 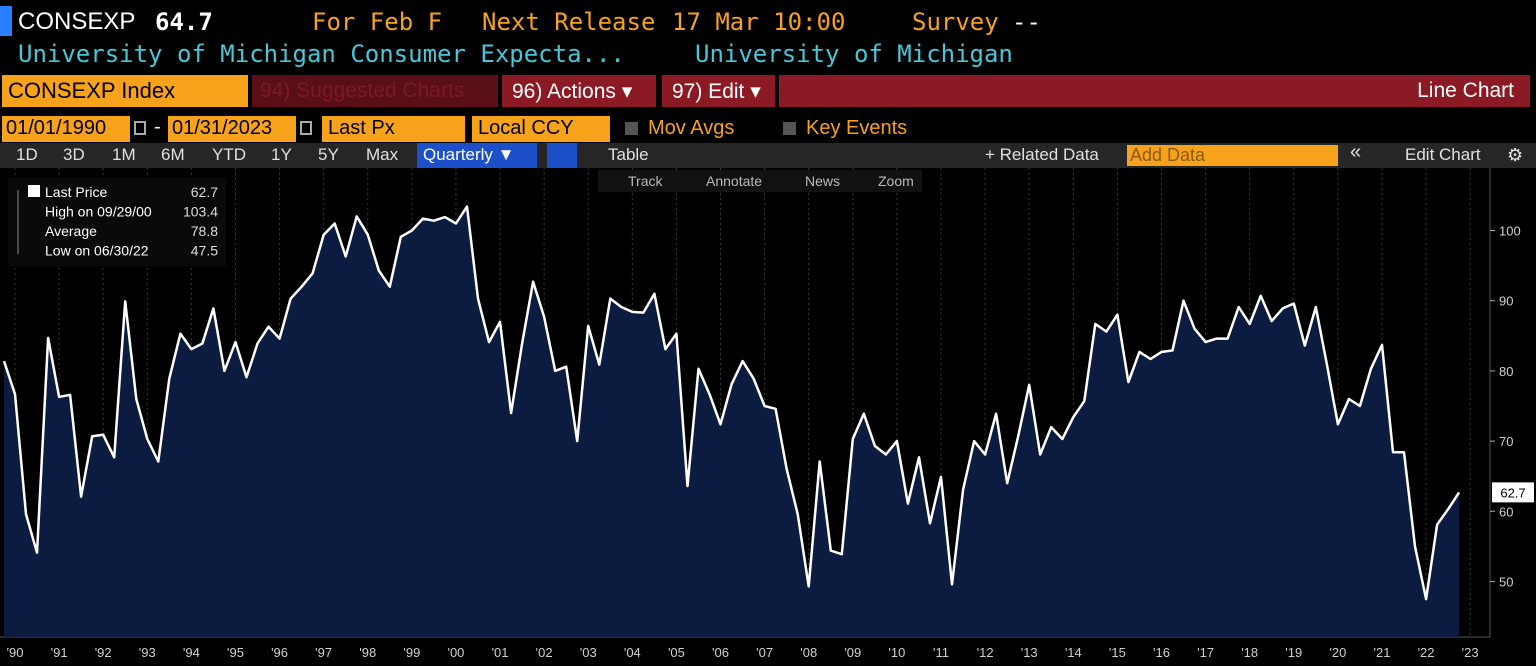 What do you see at coordinates (1470, 652) in the screenshot?
I see `x-tick-label: '23` at bounding box center [1470, 652].